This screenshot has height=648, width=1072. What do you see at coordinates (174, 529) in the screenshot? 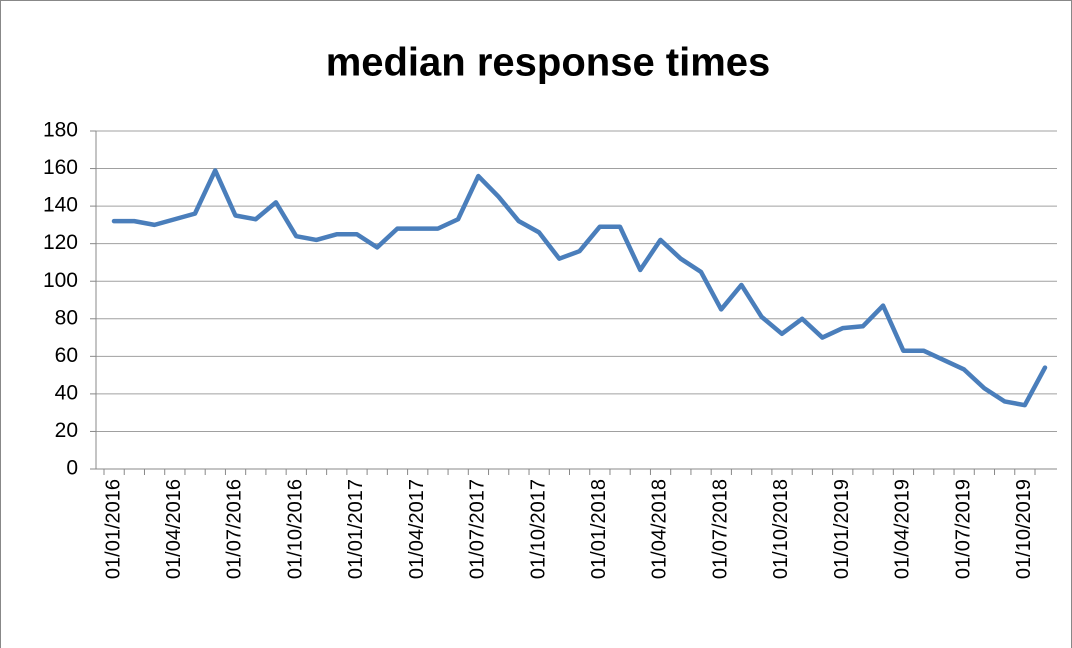
I see `x-tick-label: 01/04/2016` at bounding box center [174, 529].